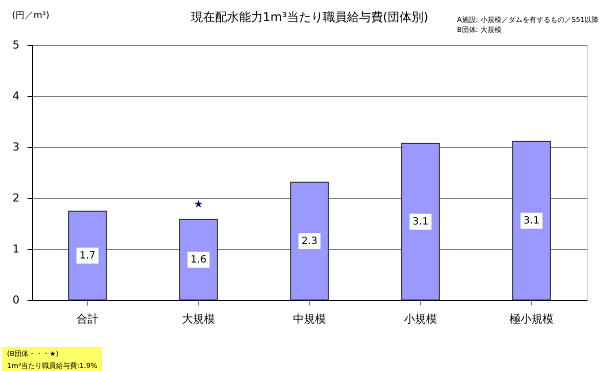 The width and height of the screenshot is (600, 371). Describe the element at coordinates (198, 319) in the screenshot. I see `x-tick-label: 大規模` at that location.